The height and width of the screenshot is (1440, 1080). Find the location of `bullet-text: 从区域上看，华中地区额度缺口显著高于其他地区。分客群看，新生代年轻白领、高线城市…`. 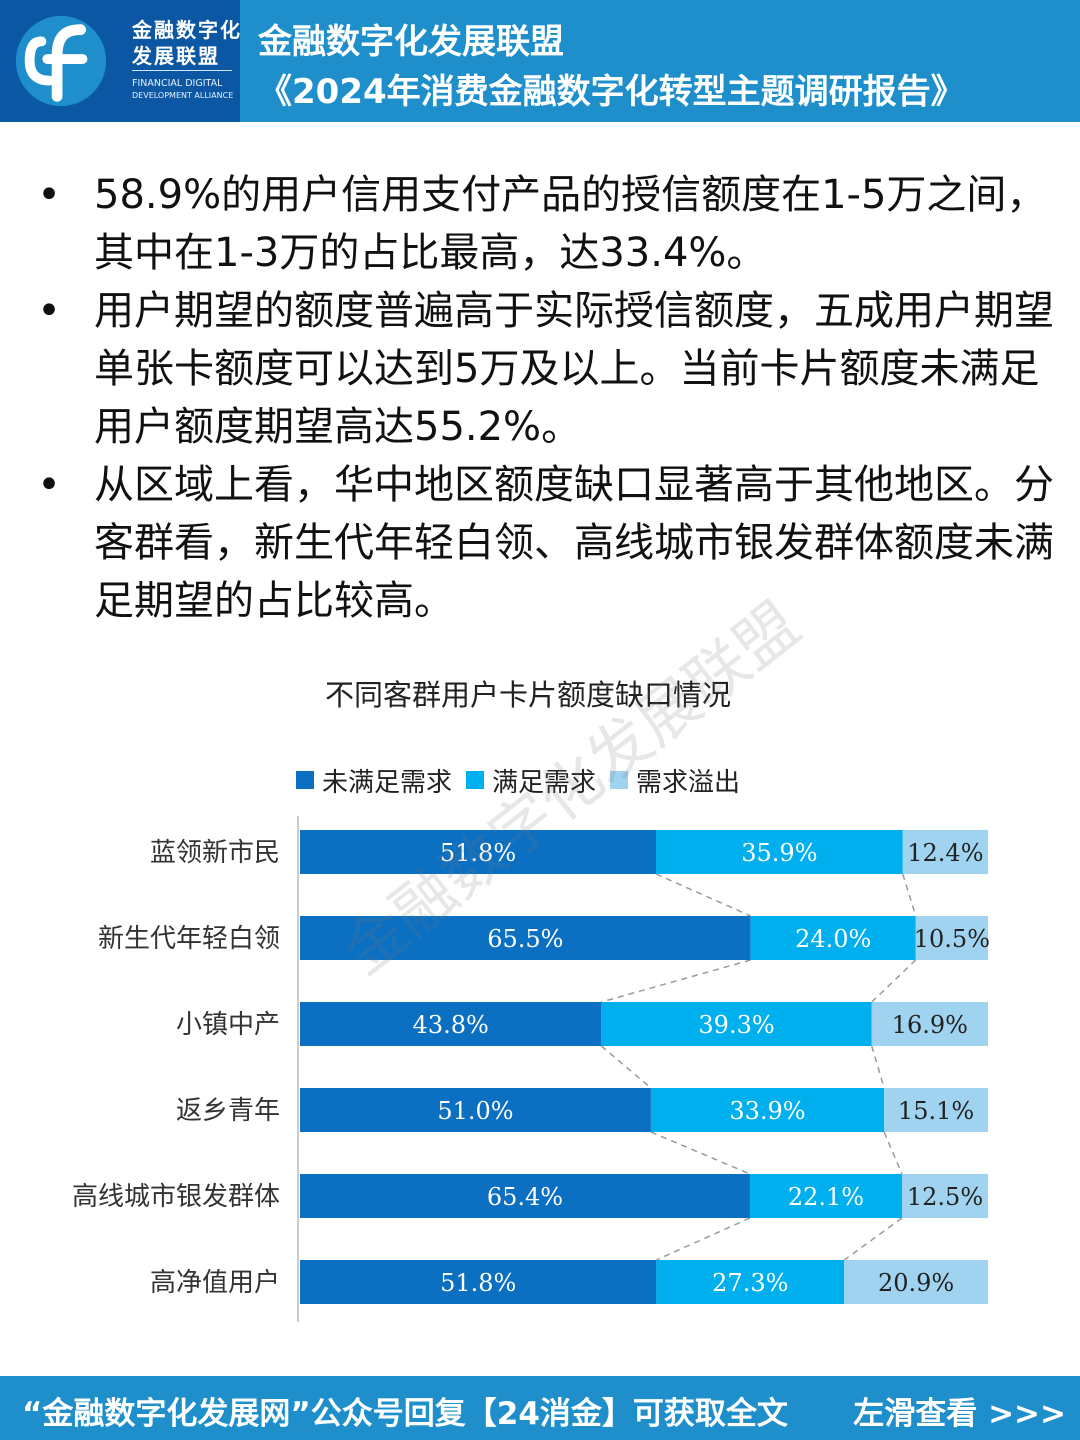

bullet-text: 从区域上看，华中地区额度缺口显著高于其他地区。分客群看，新生代年轻白领、高线城市… is located at coordinates (574, 543).